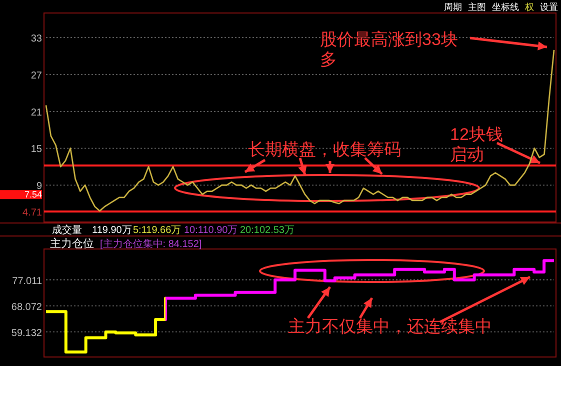 The width and height of the screenshot is (561, 405). Describe the element at coordinates (36, 39) in the screenshot. I see `y-tick-label: 33` at that location.